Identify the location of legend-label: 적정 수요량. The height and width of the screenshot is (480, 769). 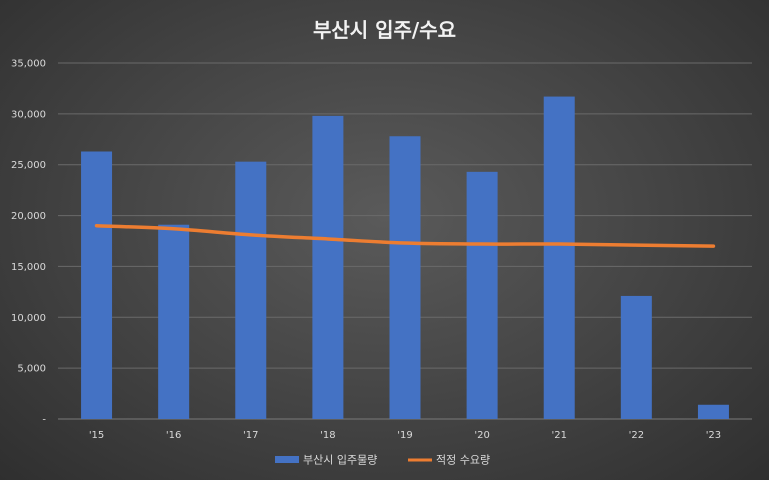
(463, 460).